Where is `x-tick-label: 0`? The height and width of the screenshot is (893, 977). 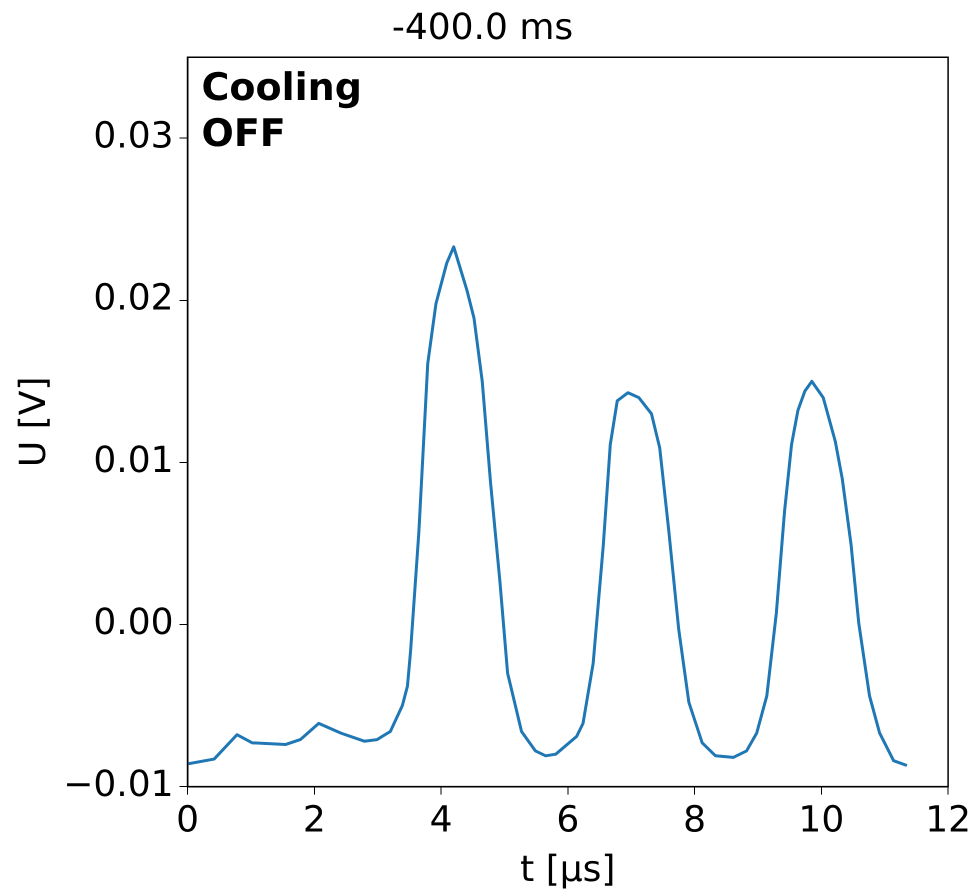 x-tick-label: 0 is located at coordinates (187, 820).